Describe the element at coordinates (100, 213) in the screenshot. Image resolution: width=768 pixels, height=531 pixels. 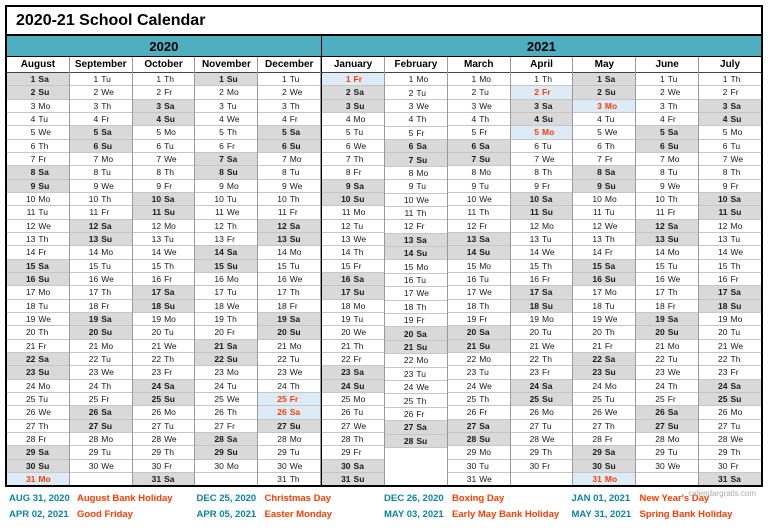
I see `day-cell-september-11: 11 Fr` at that location.